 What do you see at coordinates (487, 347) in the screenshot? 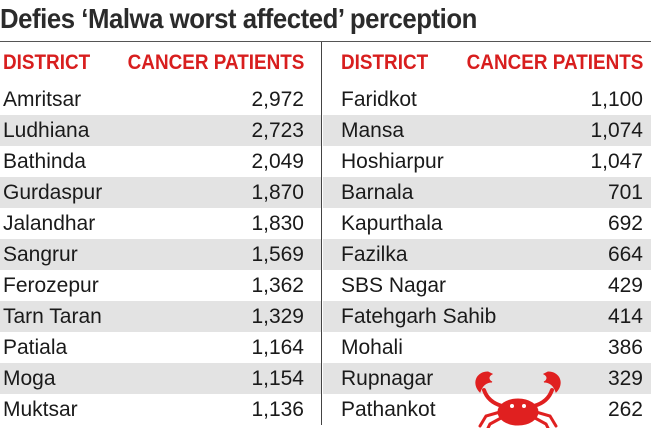
I see `table-row: Mohali 386` at bounding box center [487, 347].